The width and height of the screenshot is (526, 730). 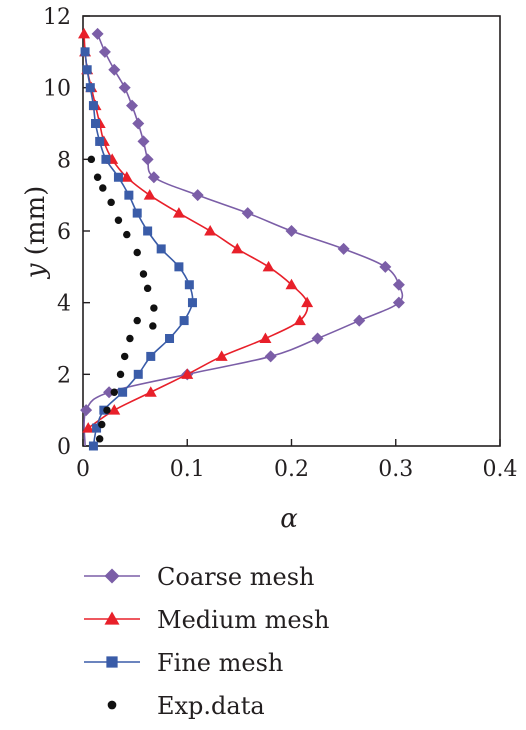 What do you see at coordinates (291, 469) in the screenshot?
I see `x-tick-label: 0.2` at bounding box center [291, 469].